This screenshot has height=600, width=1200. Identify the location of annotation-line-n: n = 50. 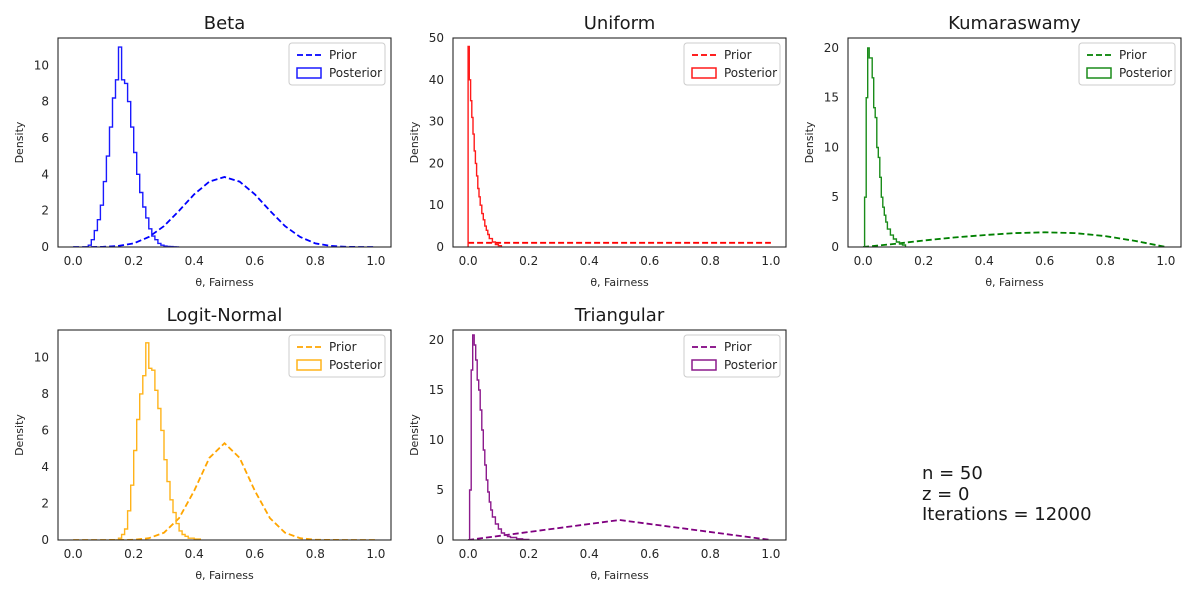
(952, 473).